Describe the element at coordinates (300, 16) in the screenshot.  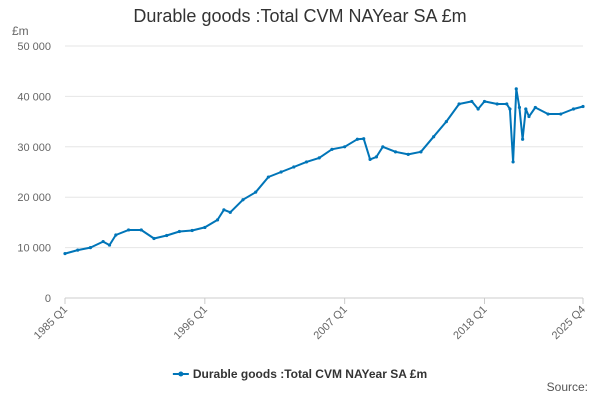
I see `chart-title: Durable goods :Total CVM NAYear SA £m` at that location.